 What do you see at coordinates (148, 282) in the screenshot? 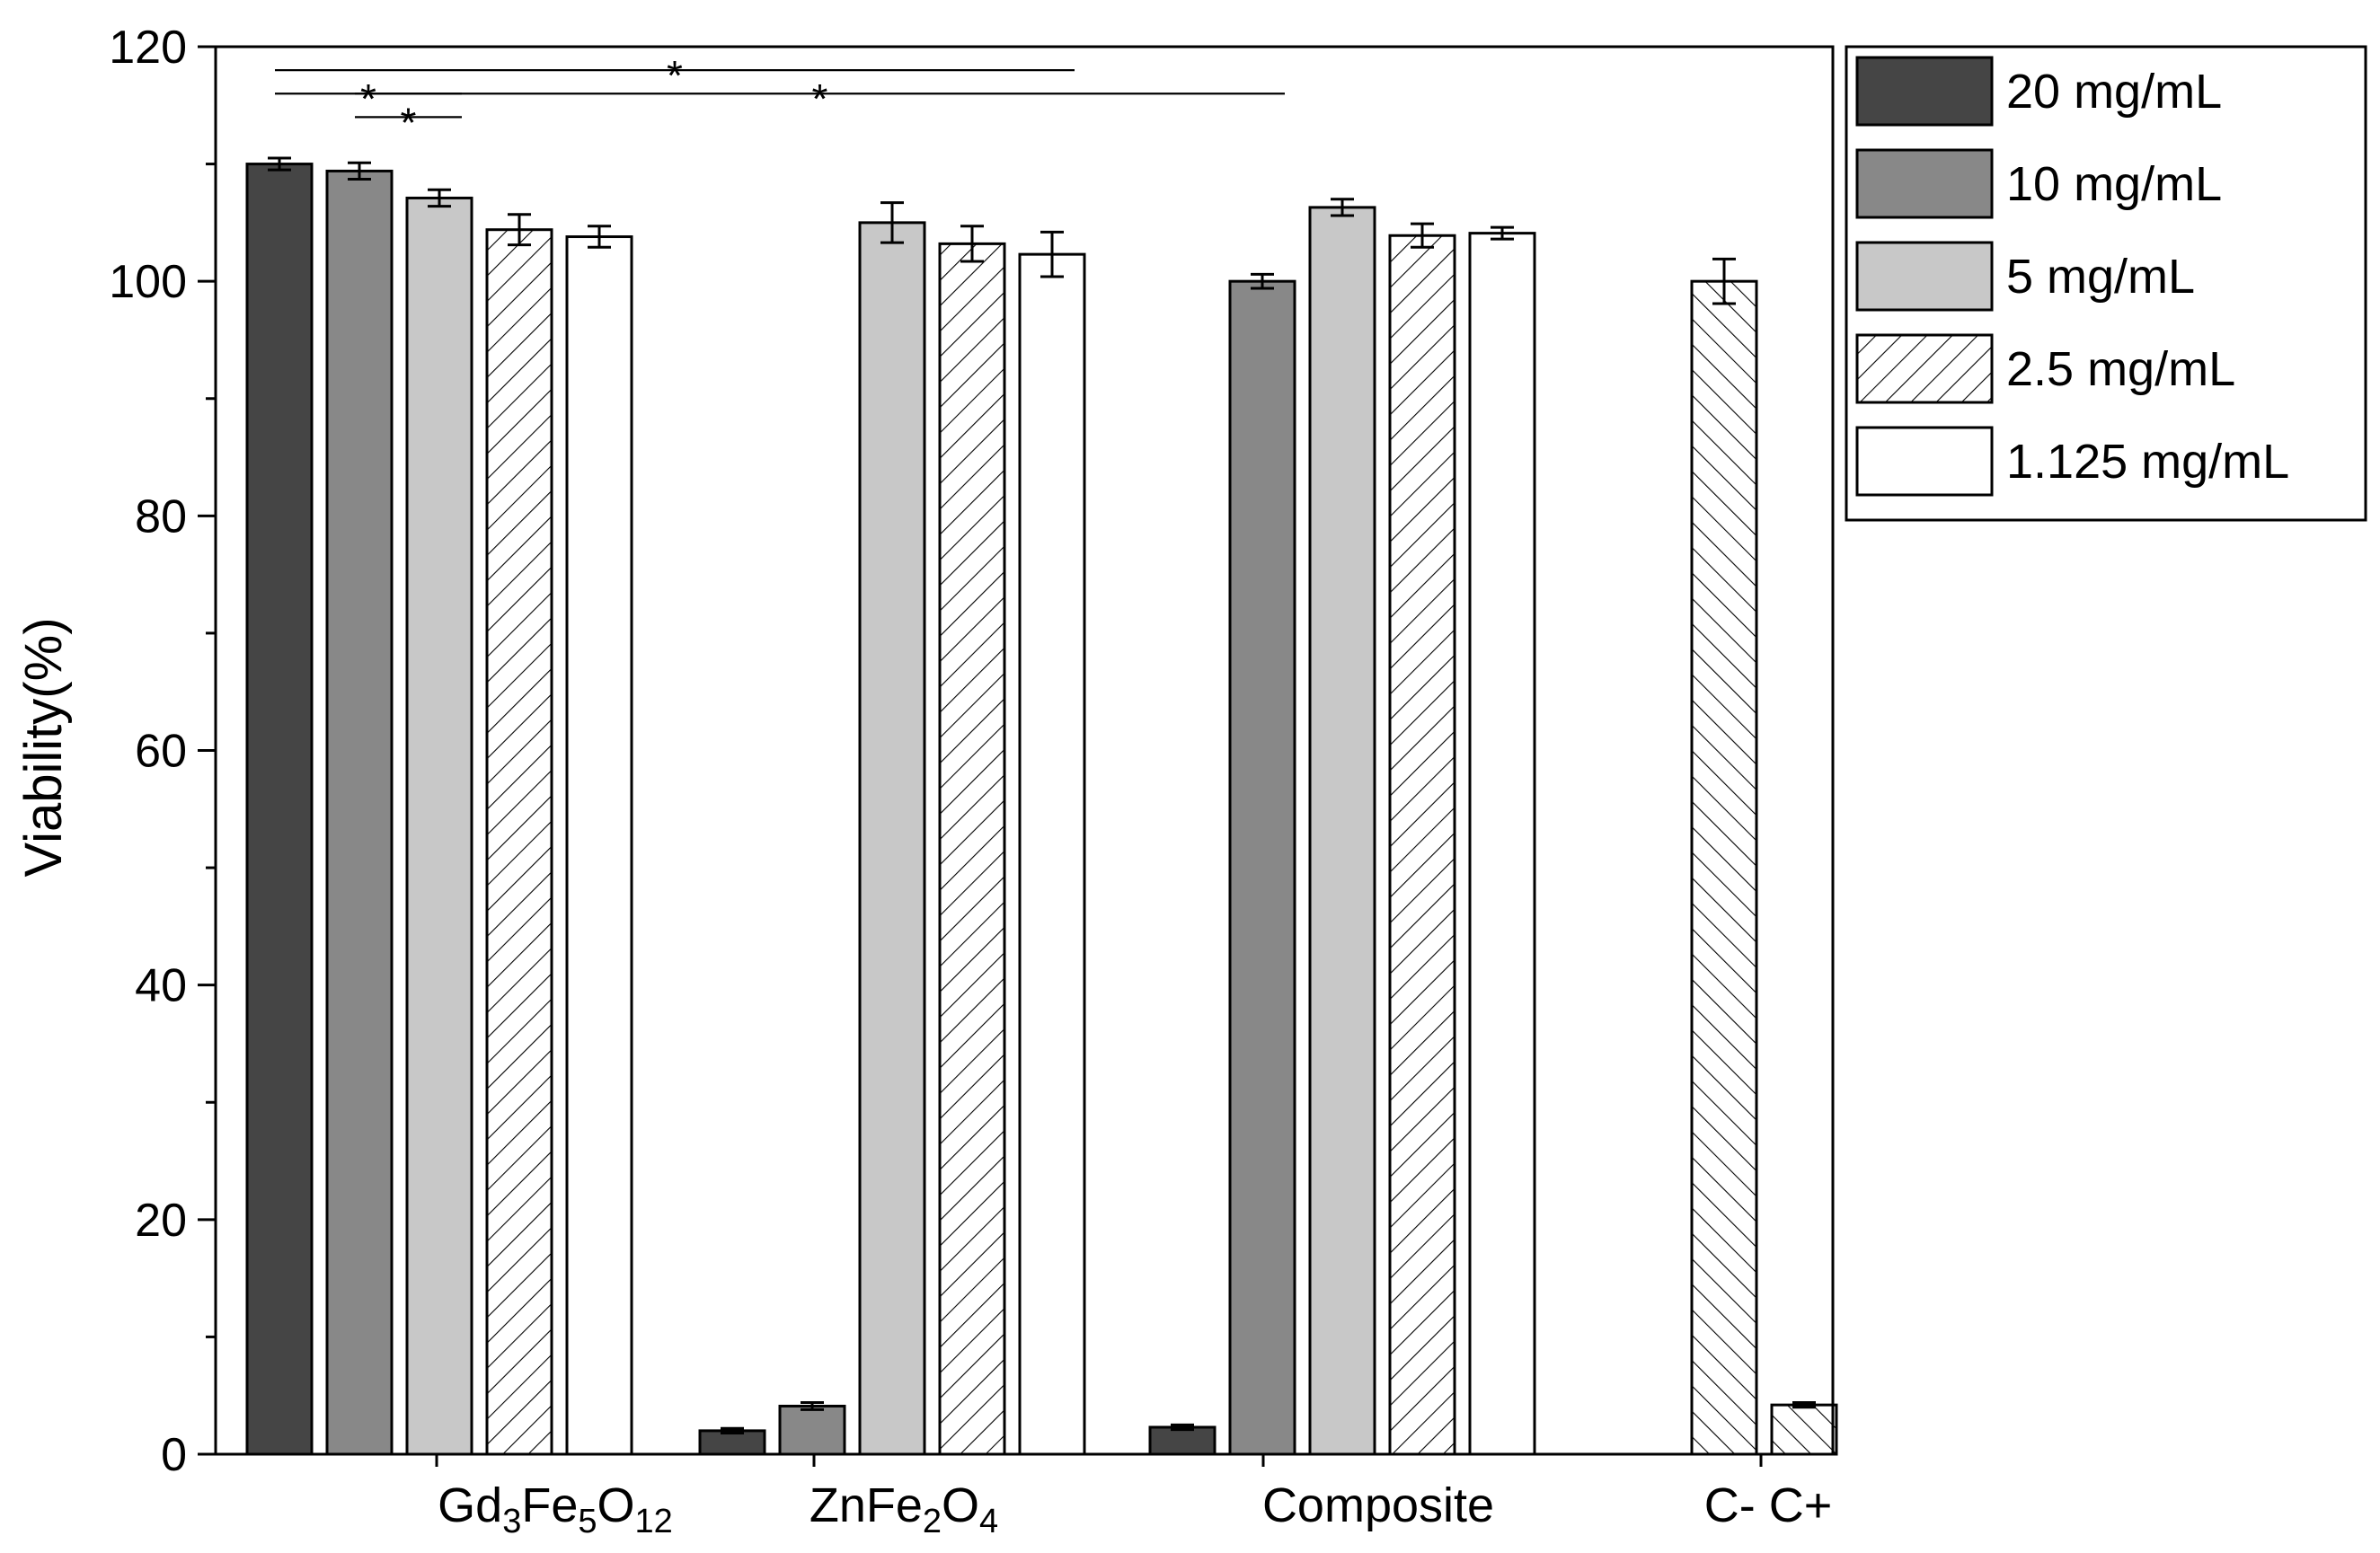
I see `y-tick-label: 100` at bounding box center [148, 282].